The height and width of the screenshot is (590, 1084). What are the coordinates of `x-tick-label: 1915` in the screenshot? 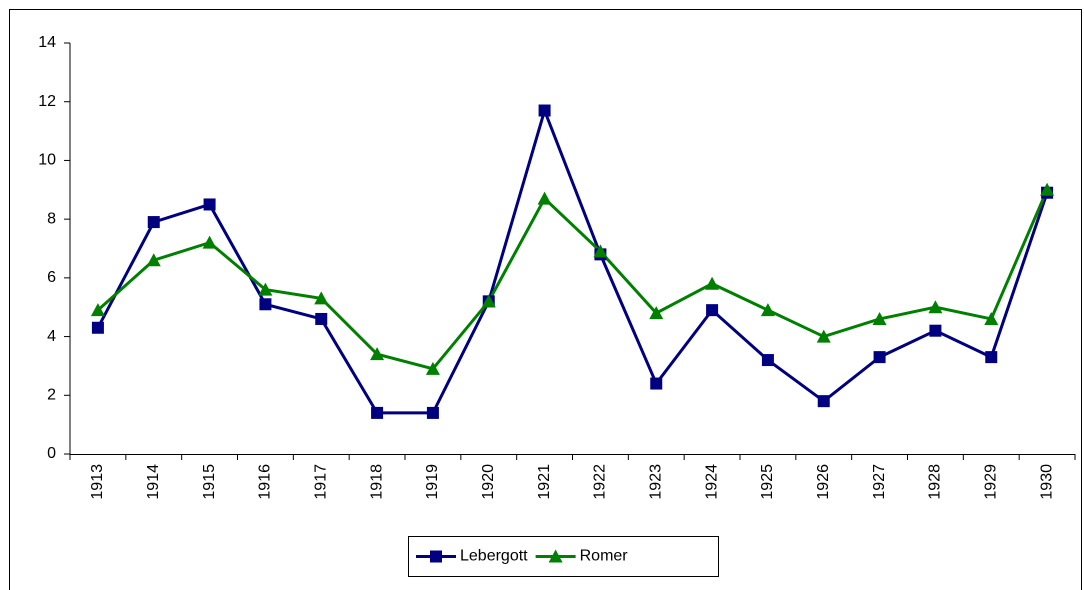 It's located at (209, 482).